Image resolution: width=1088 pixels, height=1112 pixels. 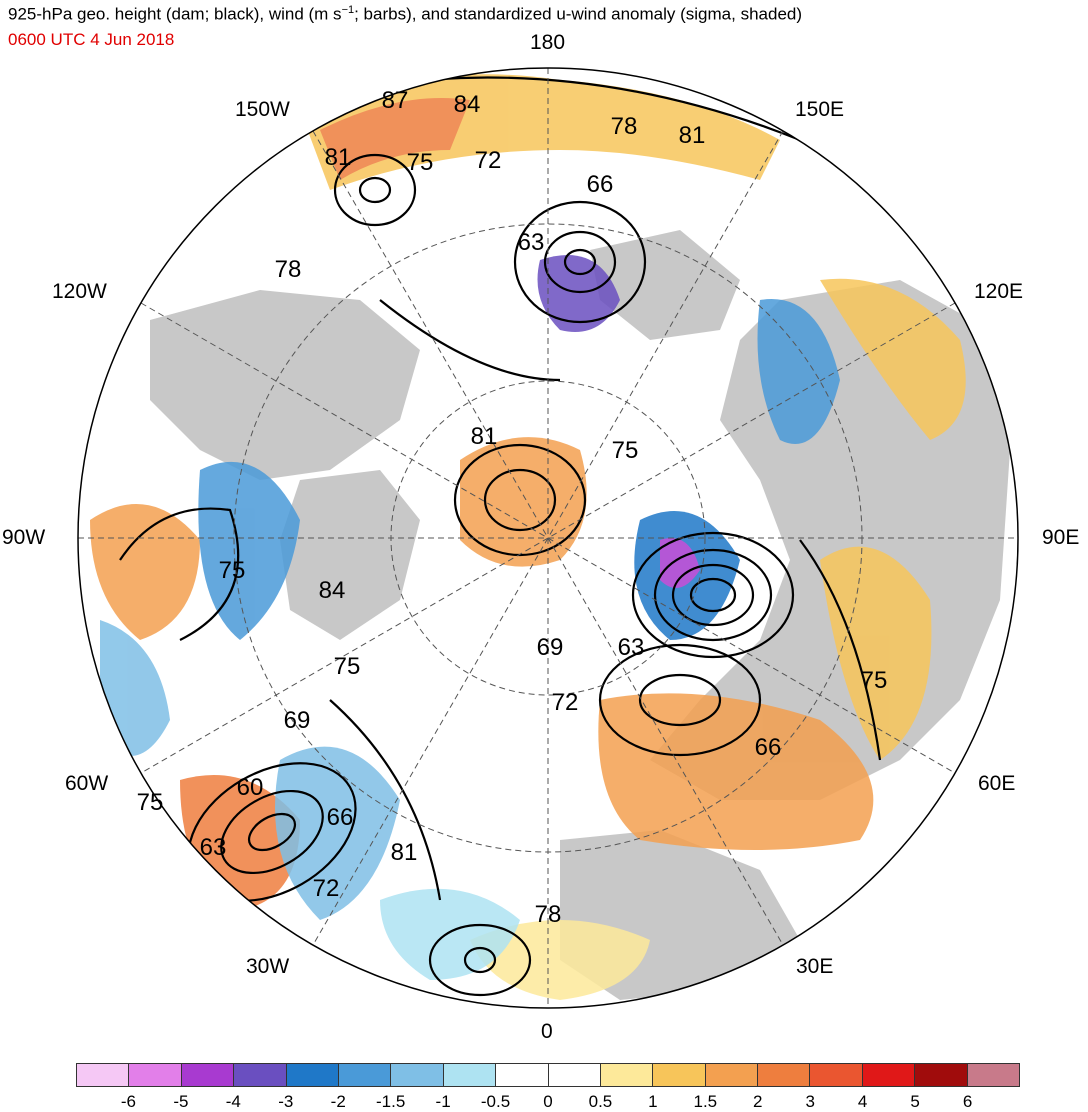 What do you see at coordinates (268, 966) in the screenshot?
I see `lon-label-30w: 30W` at bounding box center [268, 966].